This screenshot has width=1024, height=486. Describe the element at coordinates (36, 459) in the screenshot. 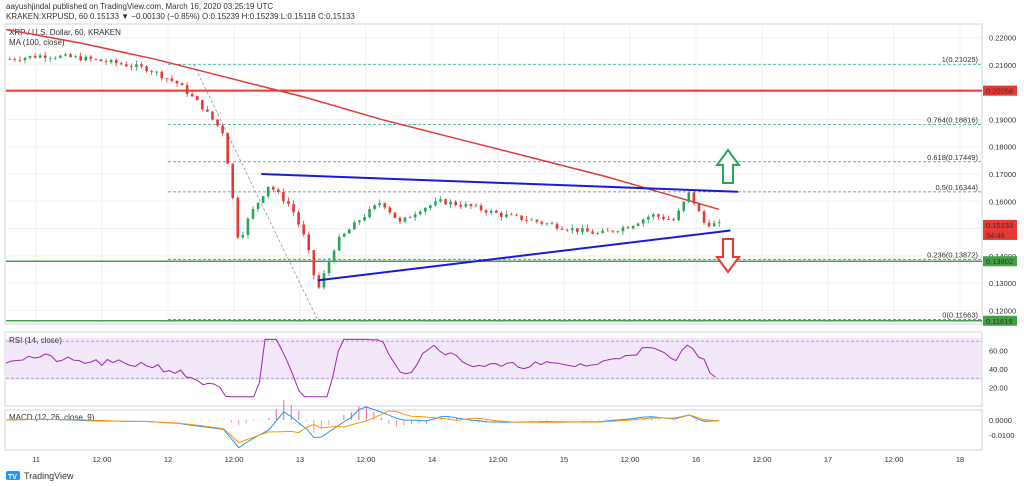

I see `time-tick-label: 11` at that location.